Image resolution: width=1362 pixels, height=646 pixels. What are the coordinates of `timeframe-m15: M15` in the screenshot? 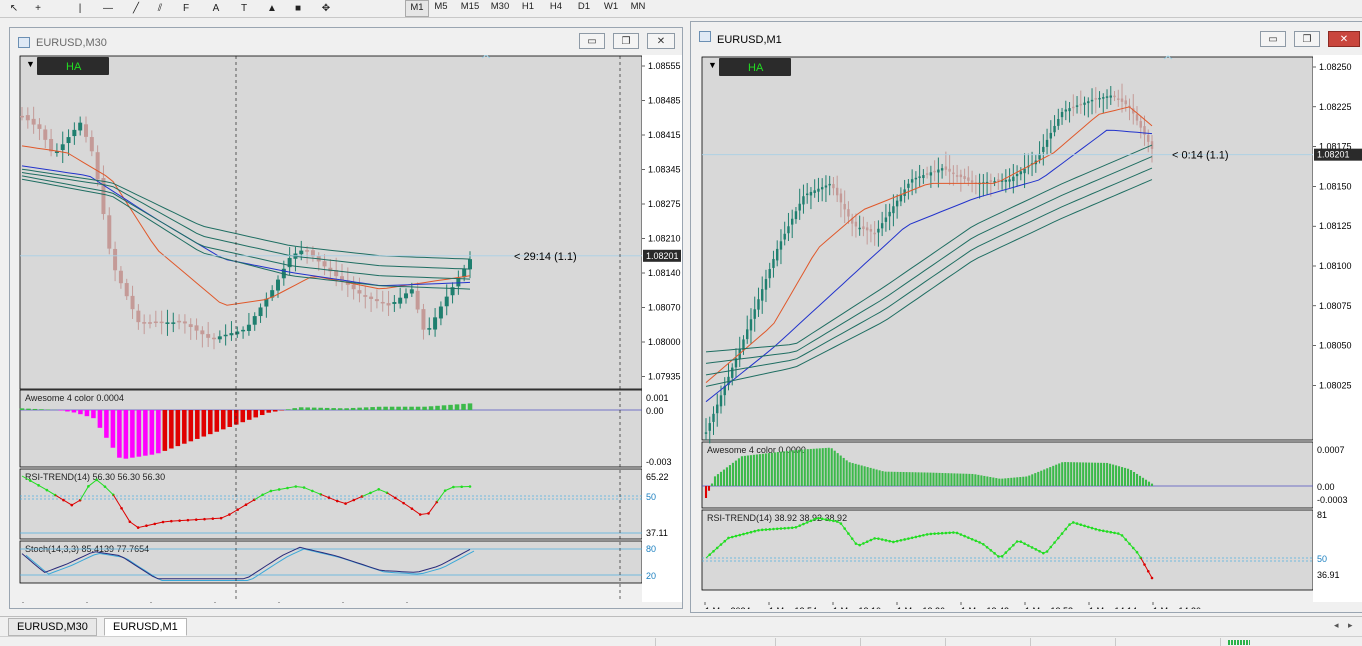 It's located at (470, 7).